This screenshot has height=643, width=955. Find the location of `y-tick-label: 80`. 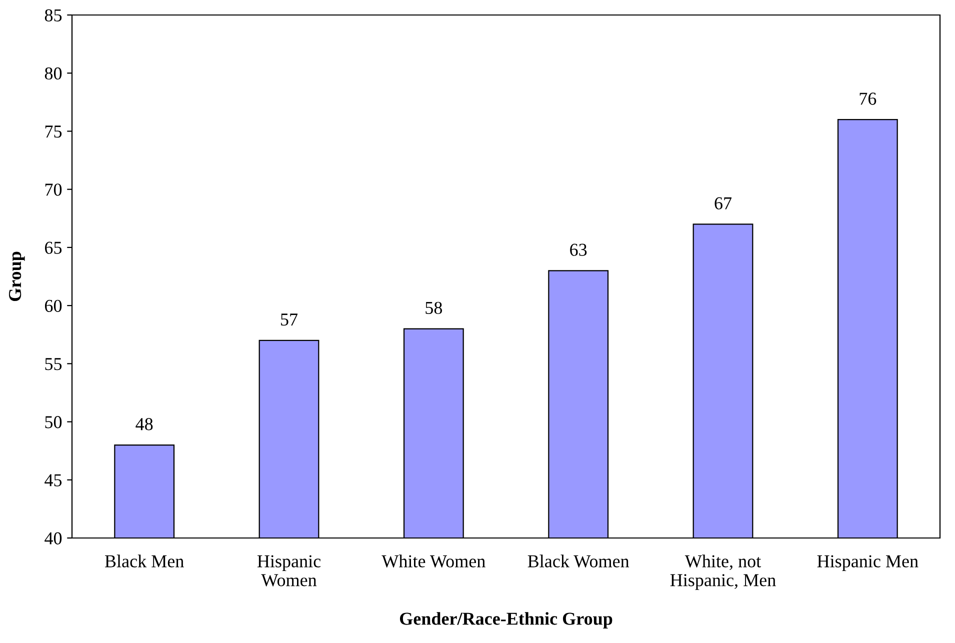

y-tick-label: 80 is located at coordinates (53, 73).